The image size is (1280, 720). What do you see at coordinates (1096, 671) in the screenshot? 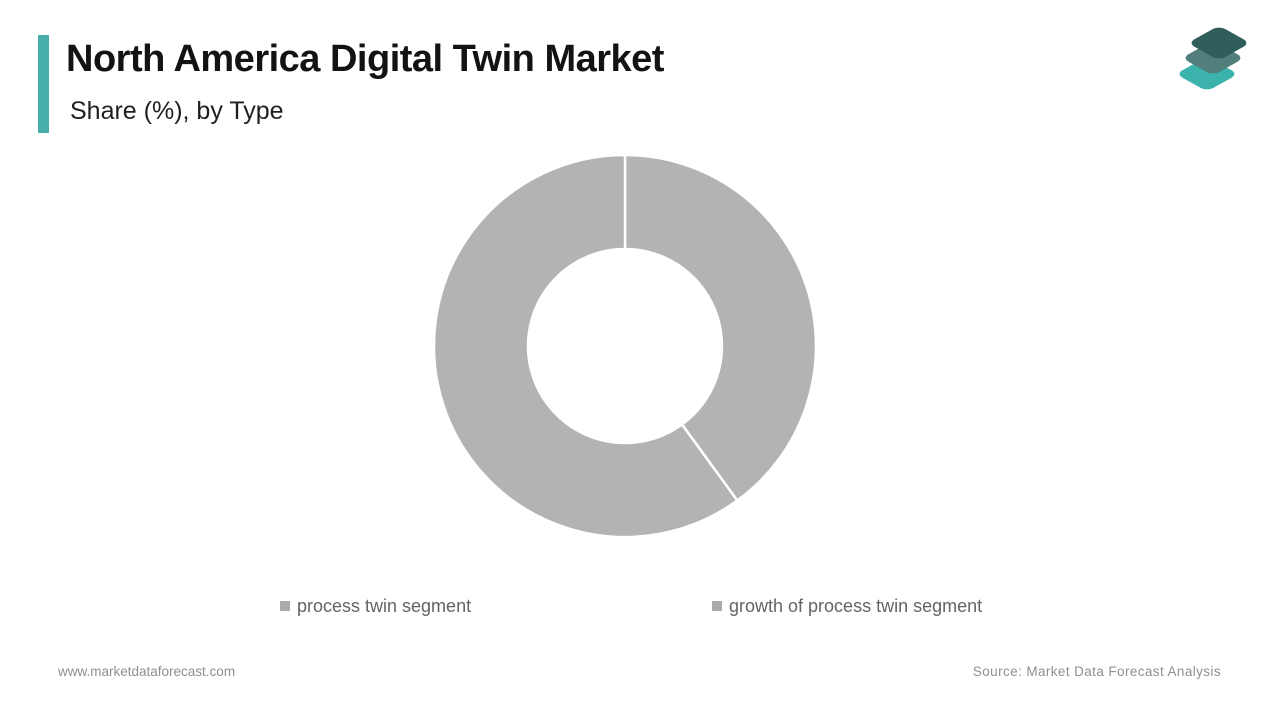
I see `source-attribution: Source: Market Data Forecast Analysis` at bounding box center [1096, 671].